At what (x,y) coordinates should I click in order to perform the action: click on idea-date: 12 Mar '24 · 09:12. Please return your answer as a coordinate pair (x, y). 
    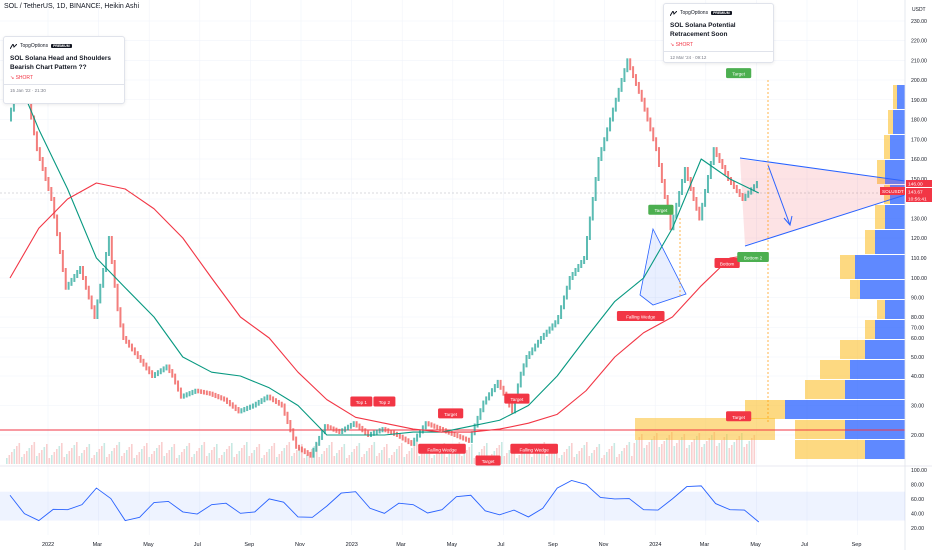
    Looking at the image, I should click on (718, 57).